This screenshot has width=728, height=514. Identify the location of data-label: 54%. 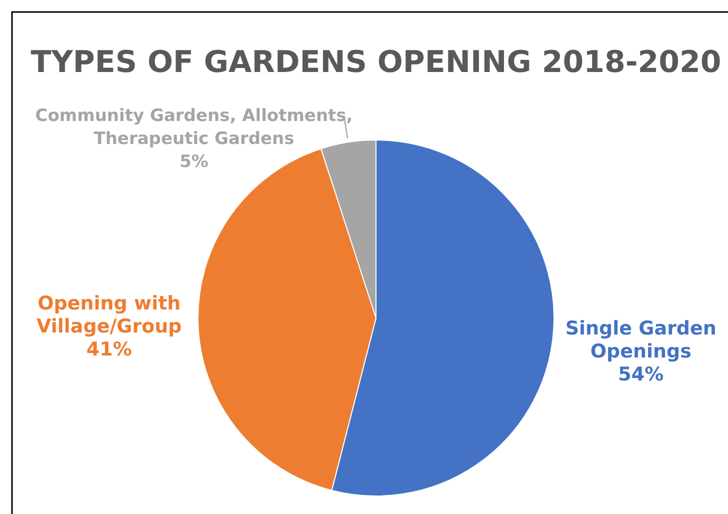
(641, 374).